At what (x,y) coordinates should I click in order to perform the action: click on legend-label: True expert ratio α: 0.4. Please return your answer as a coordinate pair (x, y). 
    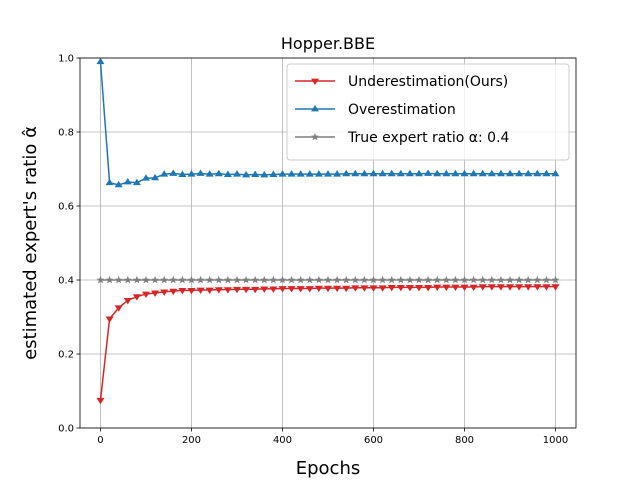
    Looking at the image, I should click on (428, 138).